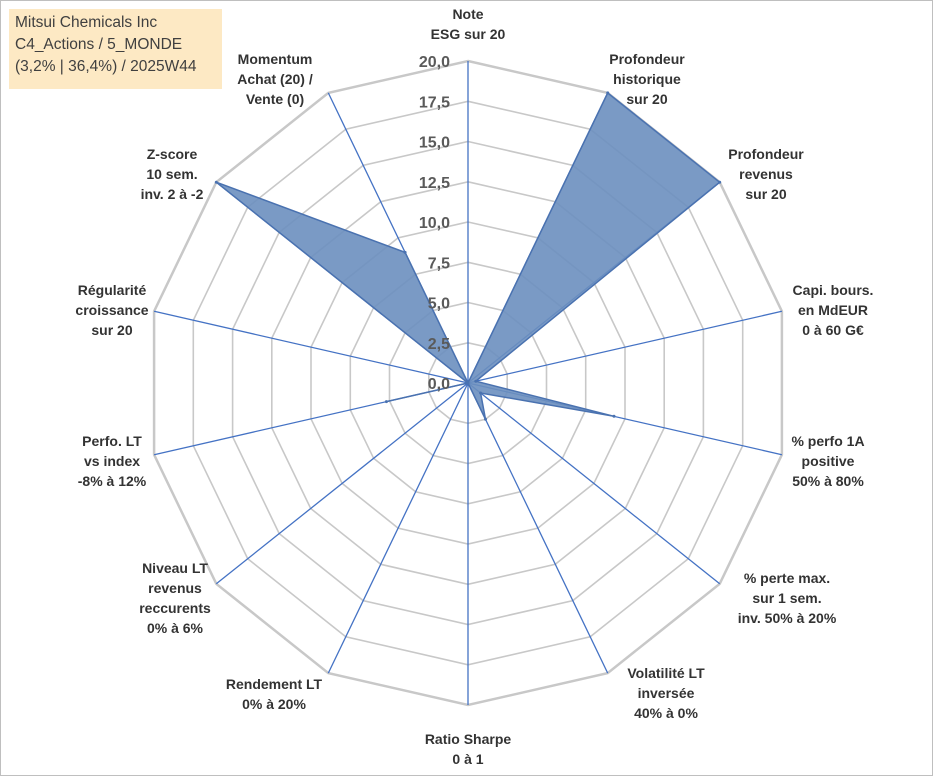 The height and width of the screenshot is (776, 933). I want to click on info-category: C4_Actions / 5_MONDE, so click(99, 44).